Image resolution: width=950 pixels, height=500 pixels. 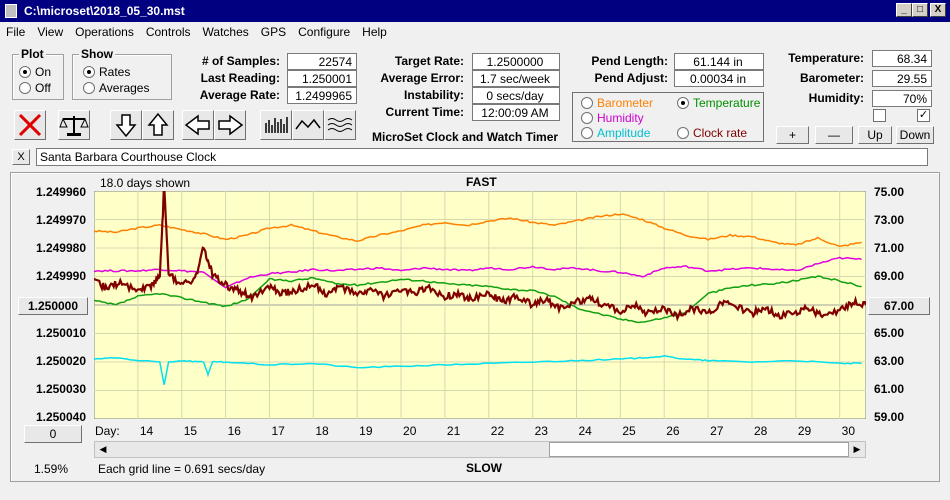 What do you see at coordinates (889, 248) in the screenshot?
I see `right-tick-label: 71.00` at bounding box center [889, 248].